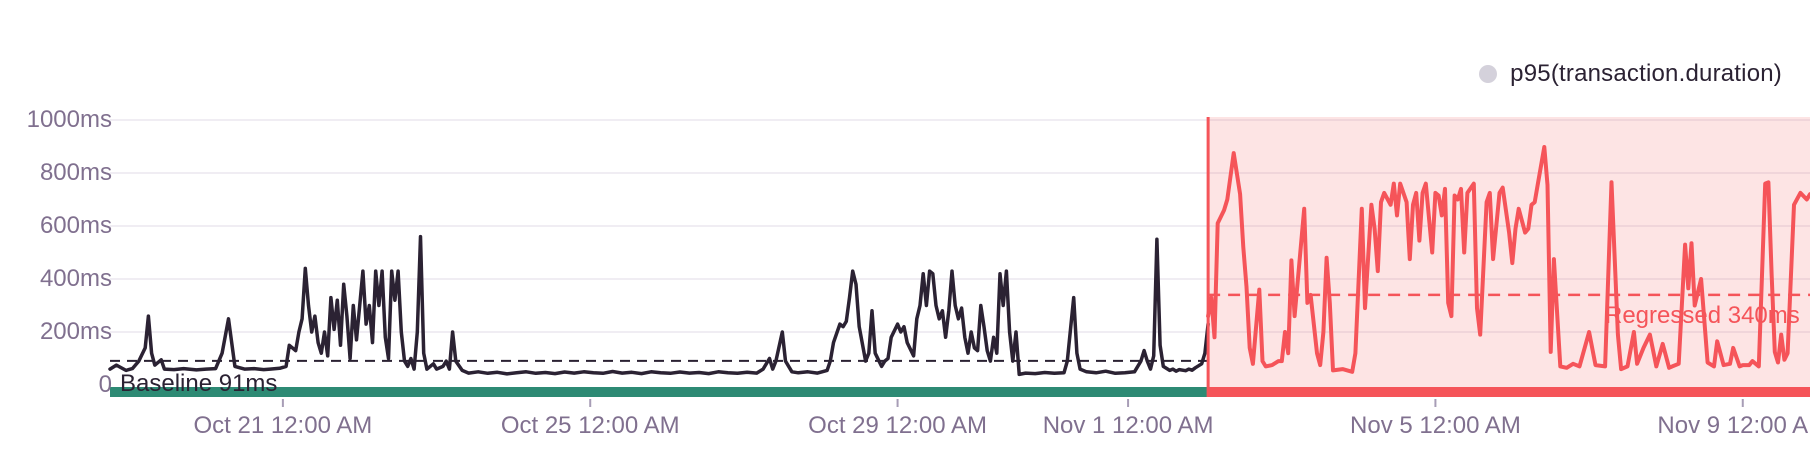  Describe the element at coordinates (69, 119) in the screenshot. I see `y-tick-label: 1000ms` at that location.